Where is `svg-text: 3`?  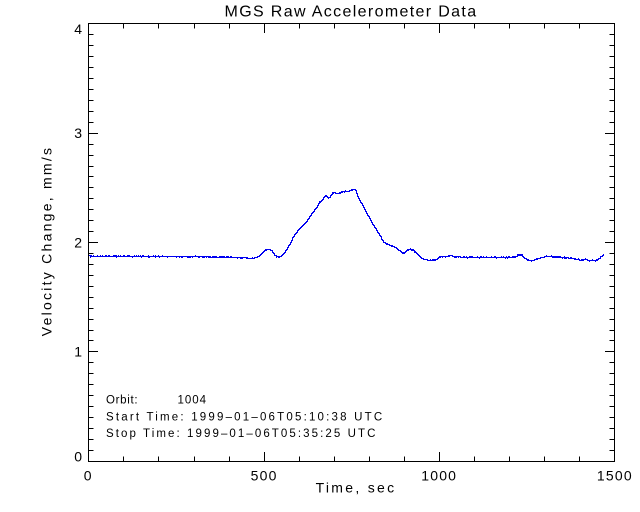 svg-text: 3 is located at coordinates (78, 133).